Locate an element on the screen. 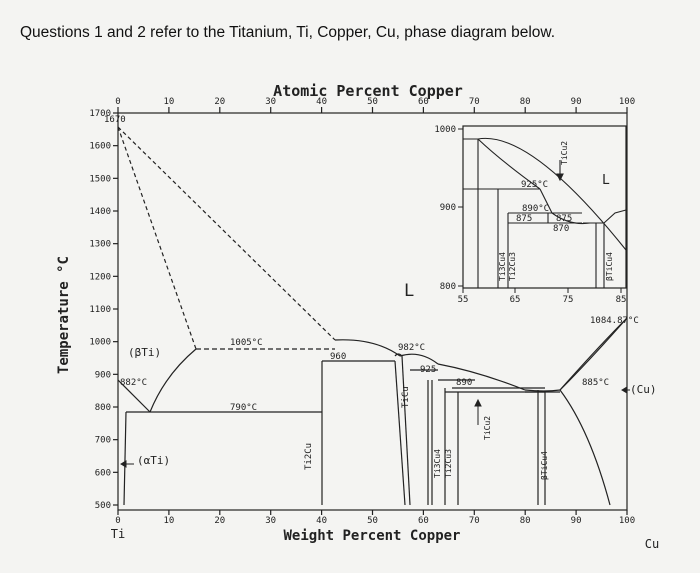  element-ti-label: Ti is located at coordinates (118, 534).